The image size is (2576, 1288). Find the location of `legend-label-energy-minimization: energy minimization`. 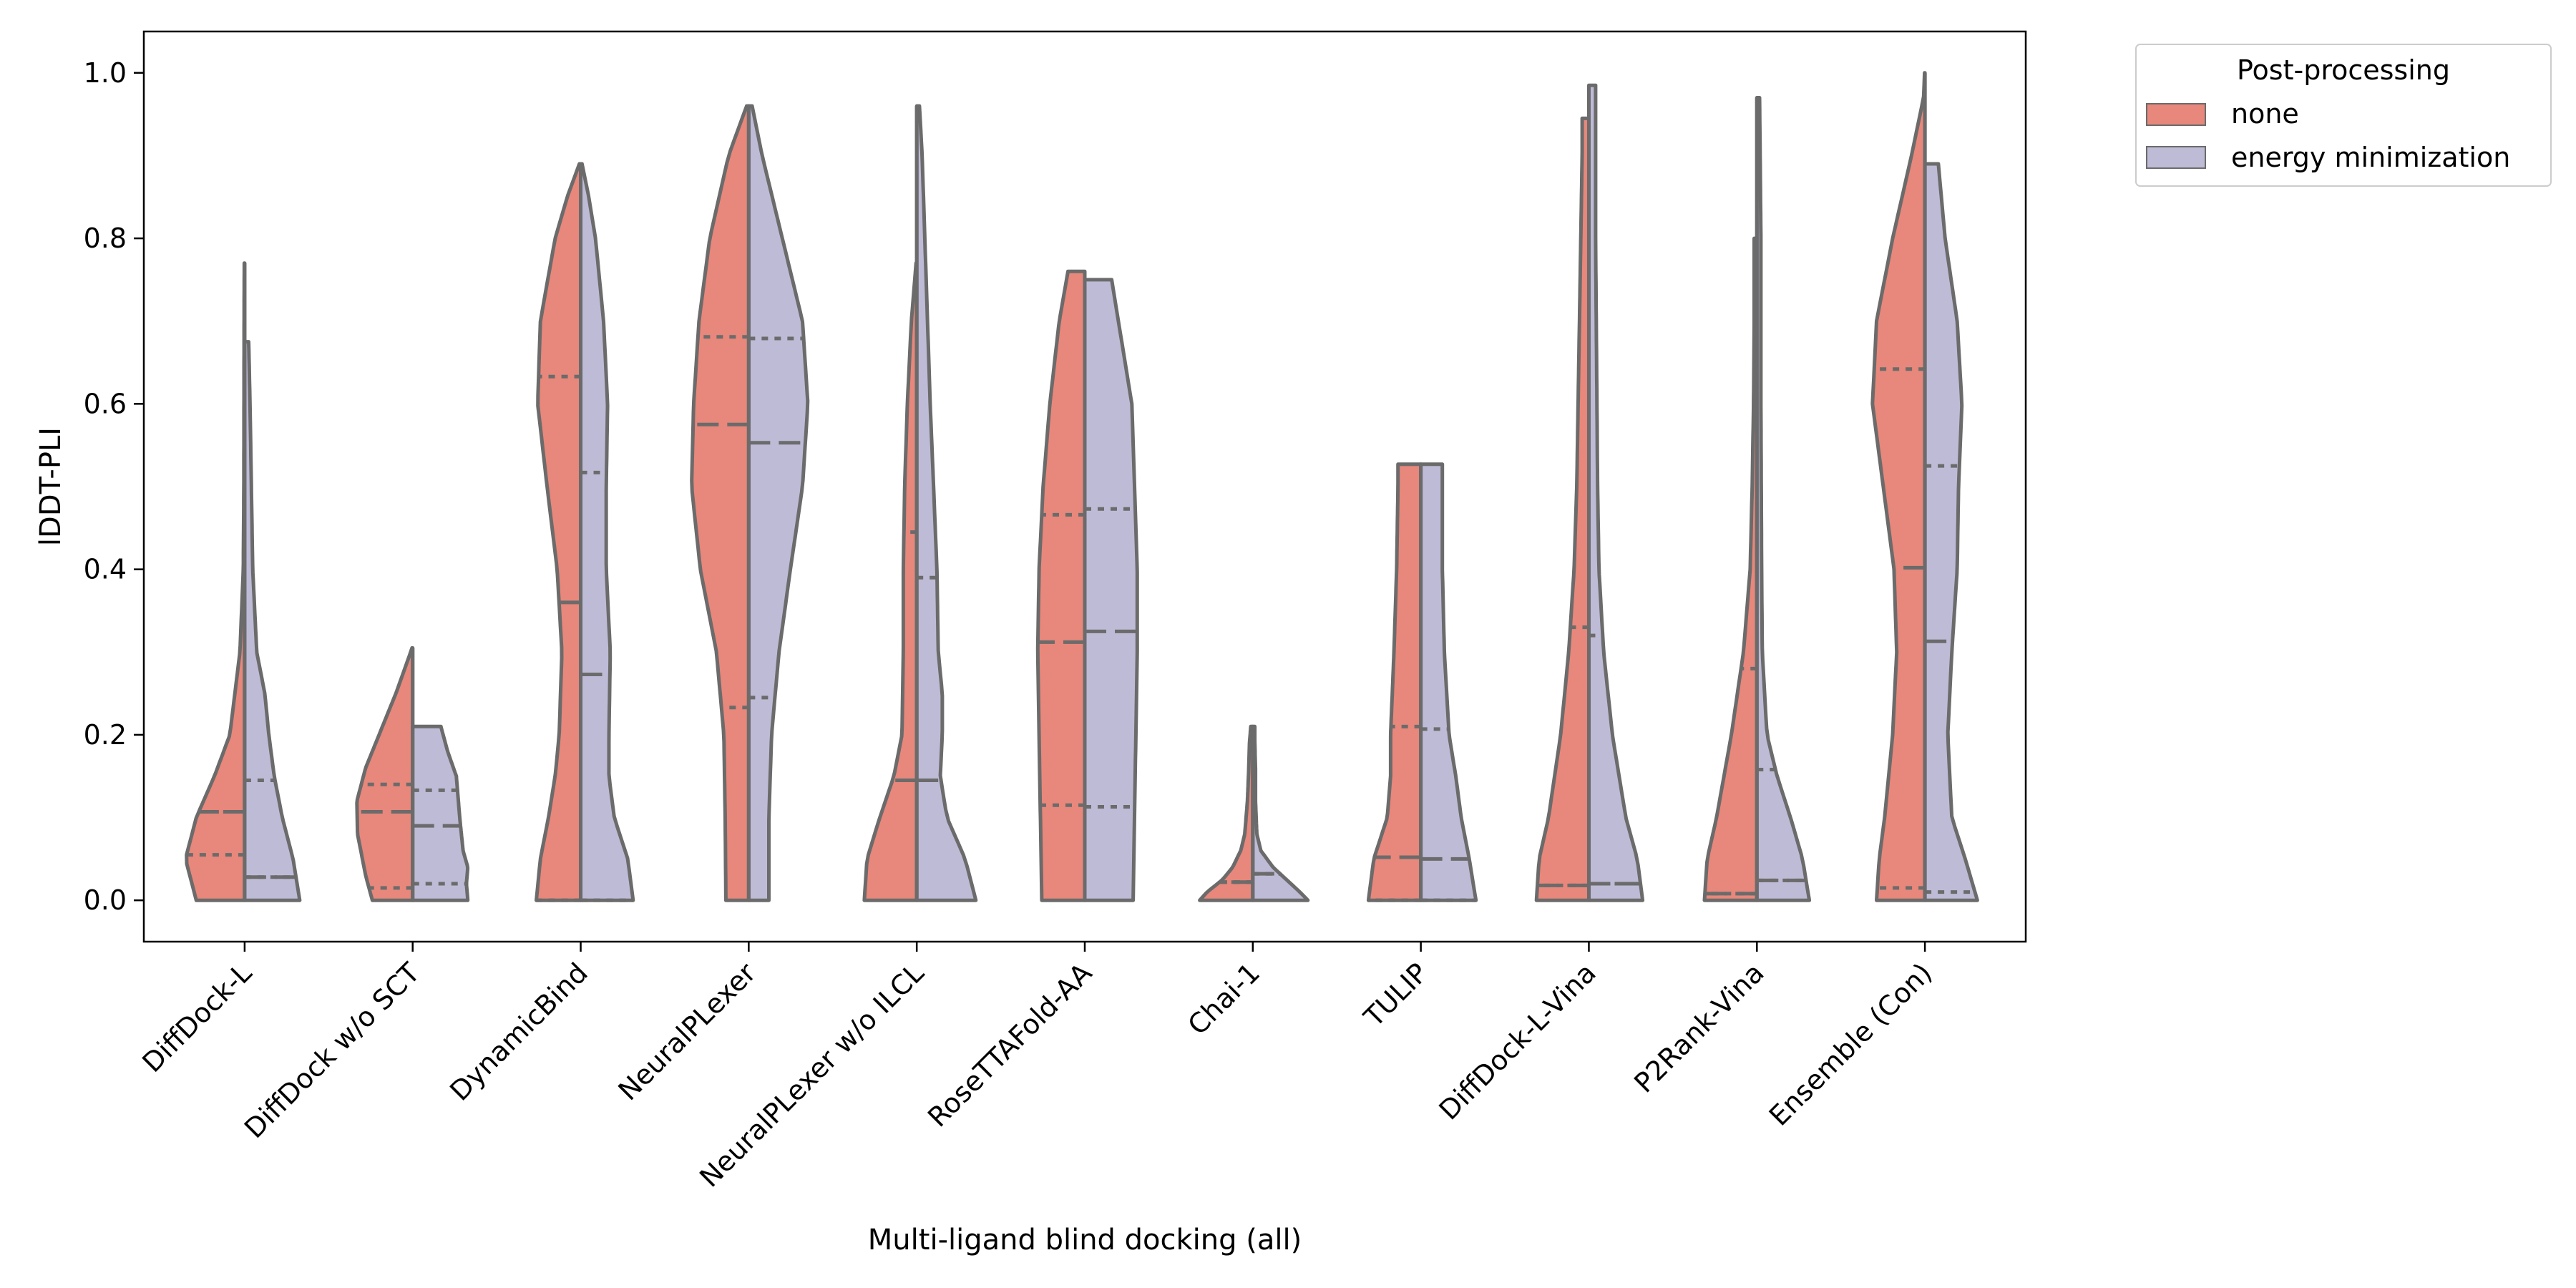

legend-label-energy-minimization: energy minimization is located at coordinates (2370, 157).